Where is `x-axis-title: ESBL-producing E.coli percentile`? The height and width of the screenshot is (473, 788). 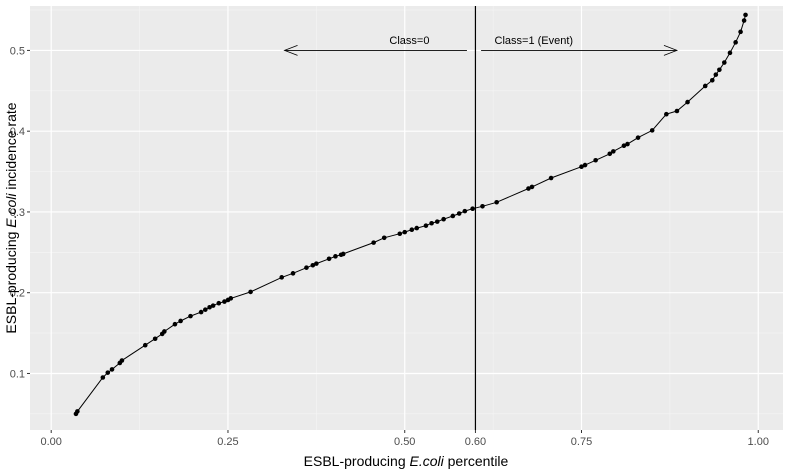 x-axis-title: ESBL-producing E.coli percentile is located at coordinates (406, 461).